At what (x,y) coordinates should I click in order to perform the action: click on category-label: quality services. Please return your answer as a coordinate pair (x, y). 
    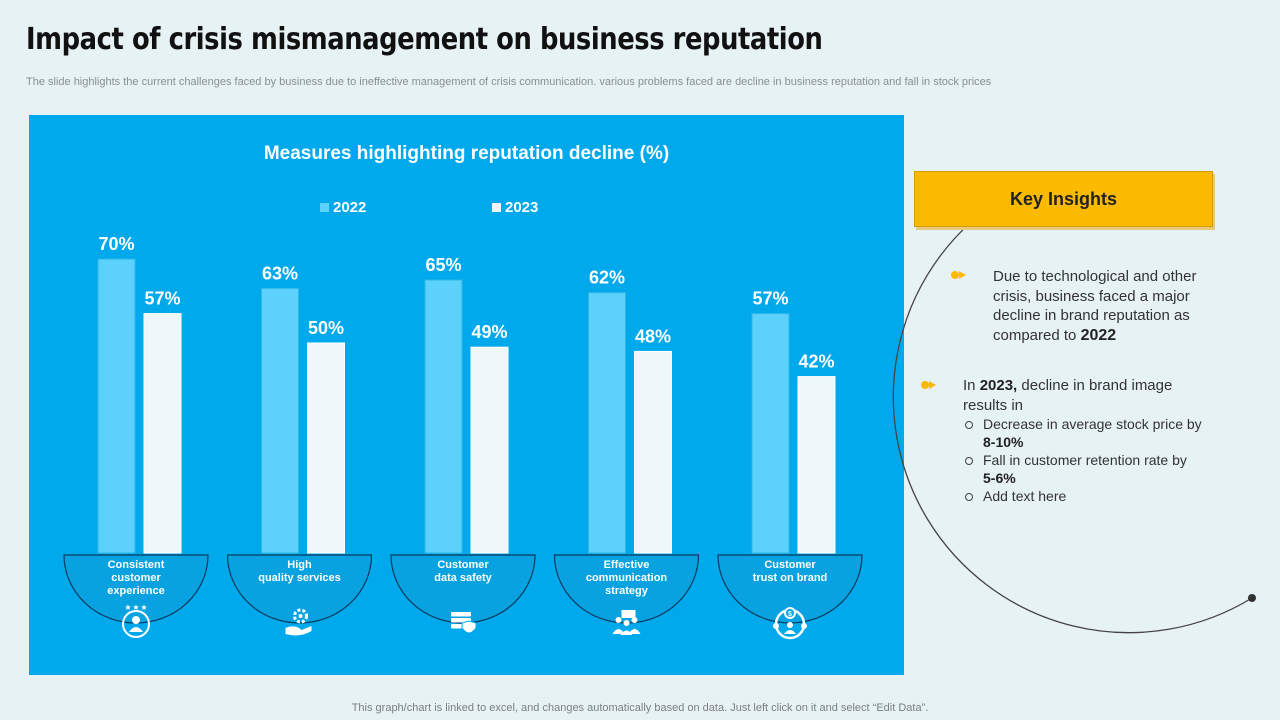
    Looking at the image, I should click on (299, 578).